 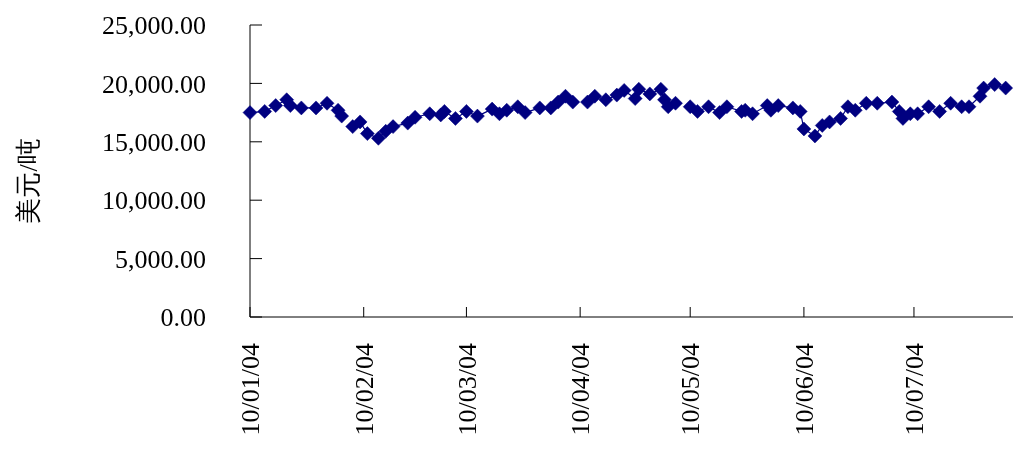 What do you see at coordinates (364, 389) in the screenshot?
I see `x-tick-label: 10/02/04` at bounding box center [364, 389].